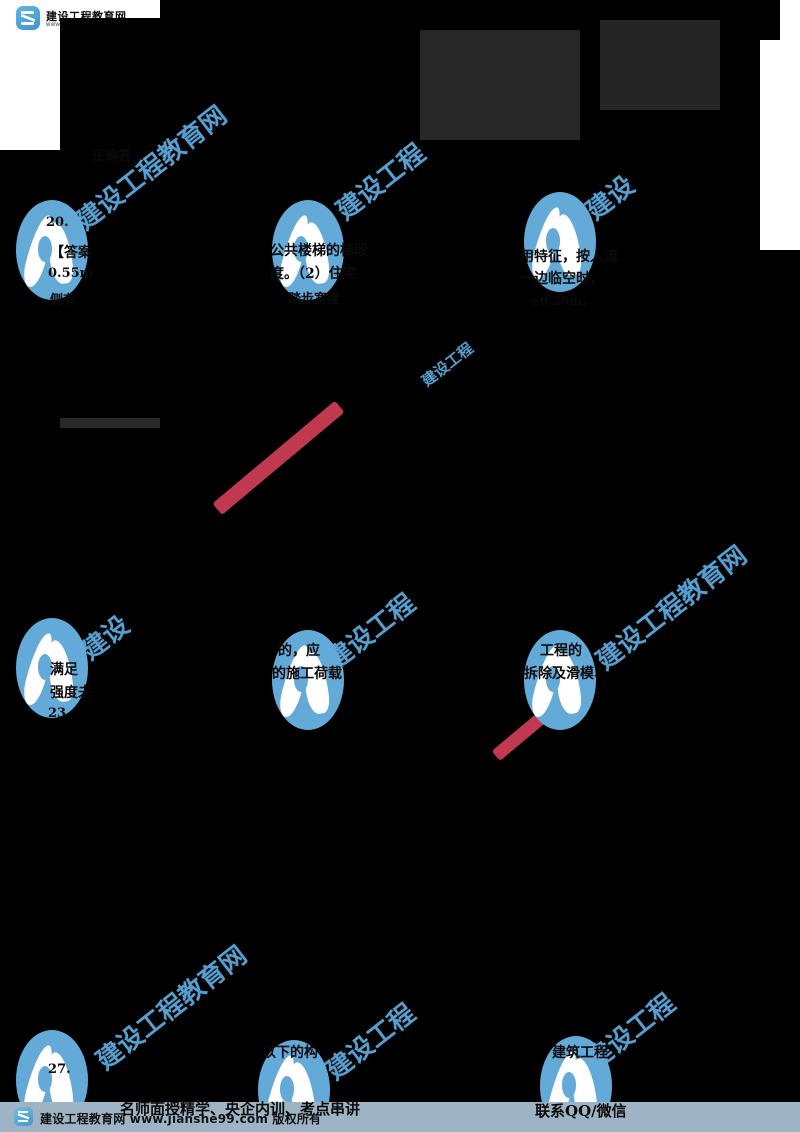 The height and width of the screenshot is (1132, 800). Describe the element at coordinates (240, 1109) in the screenshot. I see `footer-slogan: 名师面授精学、央企内训、考点串讲` at that location.